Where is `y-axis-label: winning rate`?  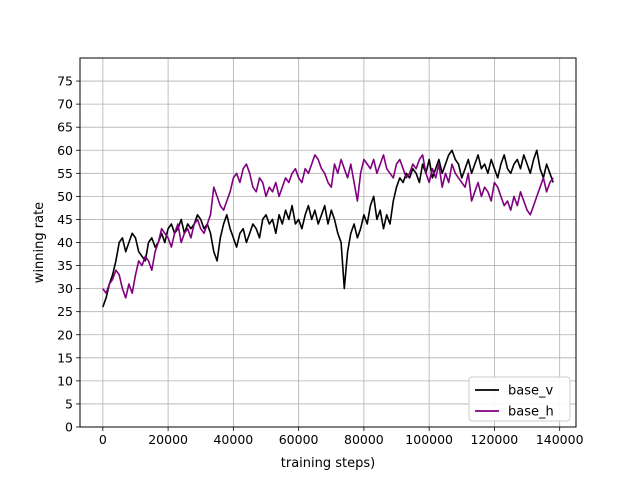
y-axis-label: winning rate is located at coordinates (39, 242).